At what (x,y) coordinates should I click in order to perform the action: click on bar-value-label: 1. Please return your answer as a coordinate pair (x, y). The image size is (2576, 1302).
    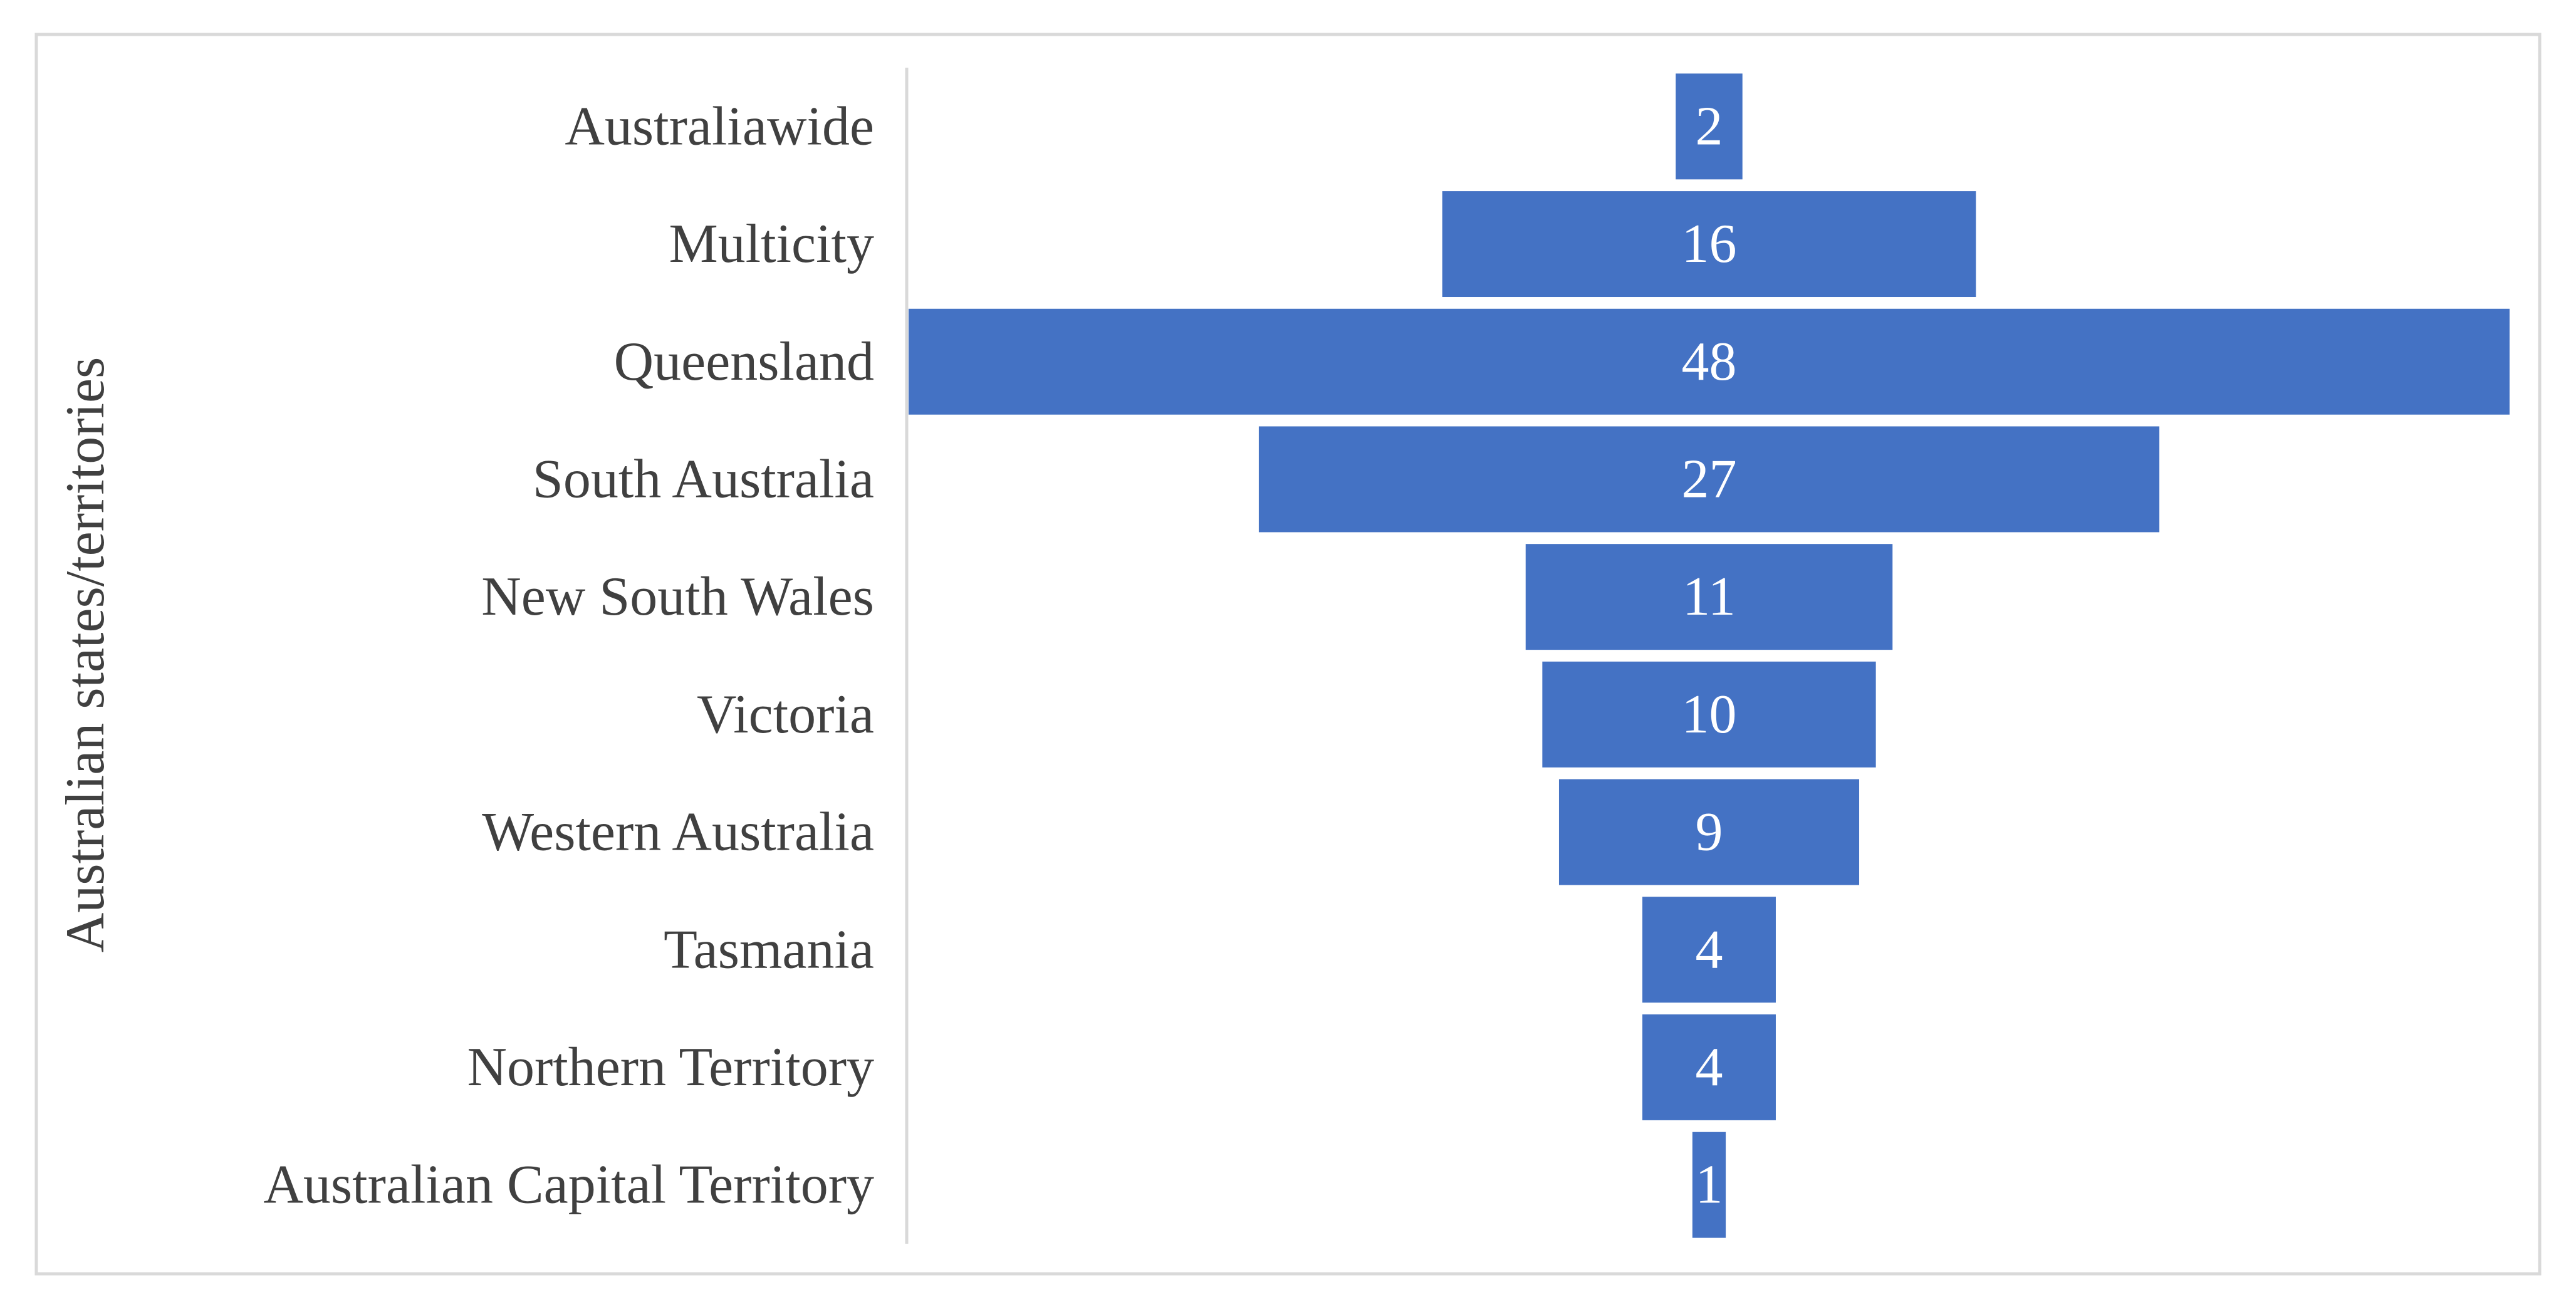
    Looking at the image, I should click on (1709, 1185).